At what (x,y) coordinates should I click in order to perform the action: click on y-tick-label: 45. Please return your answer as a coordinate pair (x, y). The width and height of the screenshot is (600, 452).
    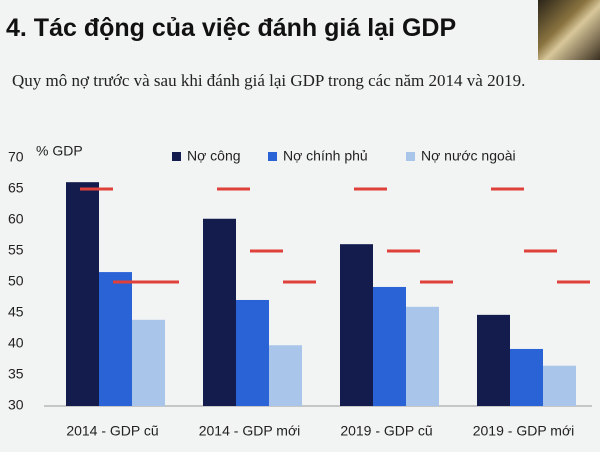
    Looking at the image, I should click on (16, 312).